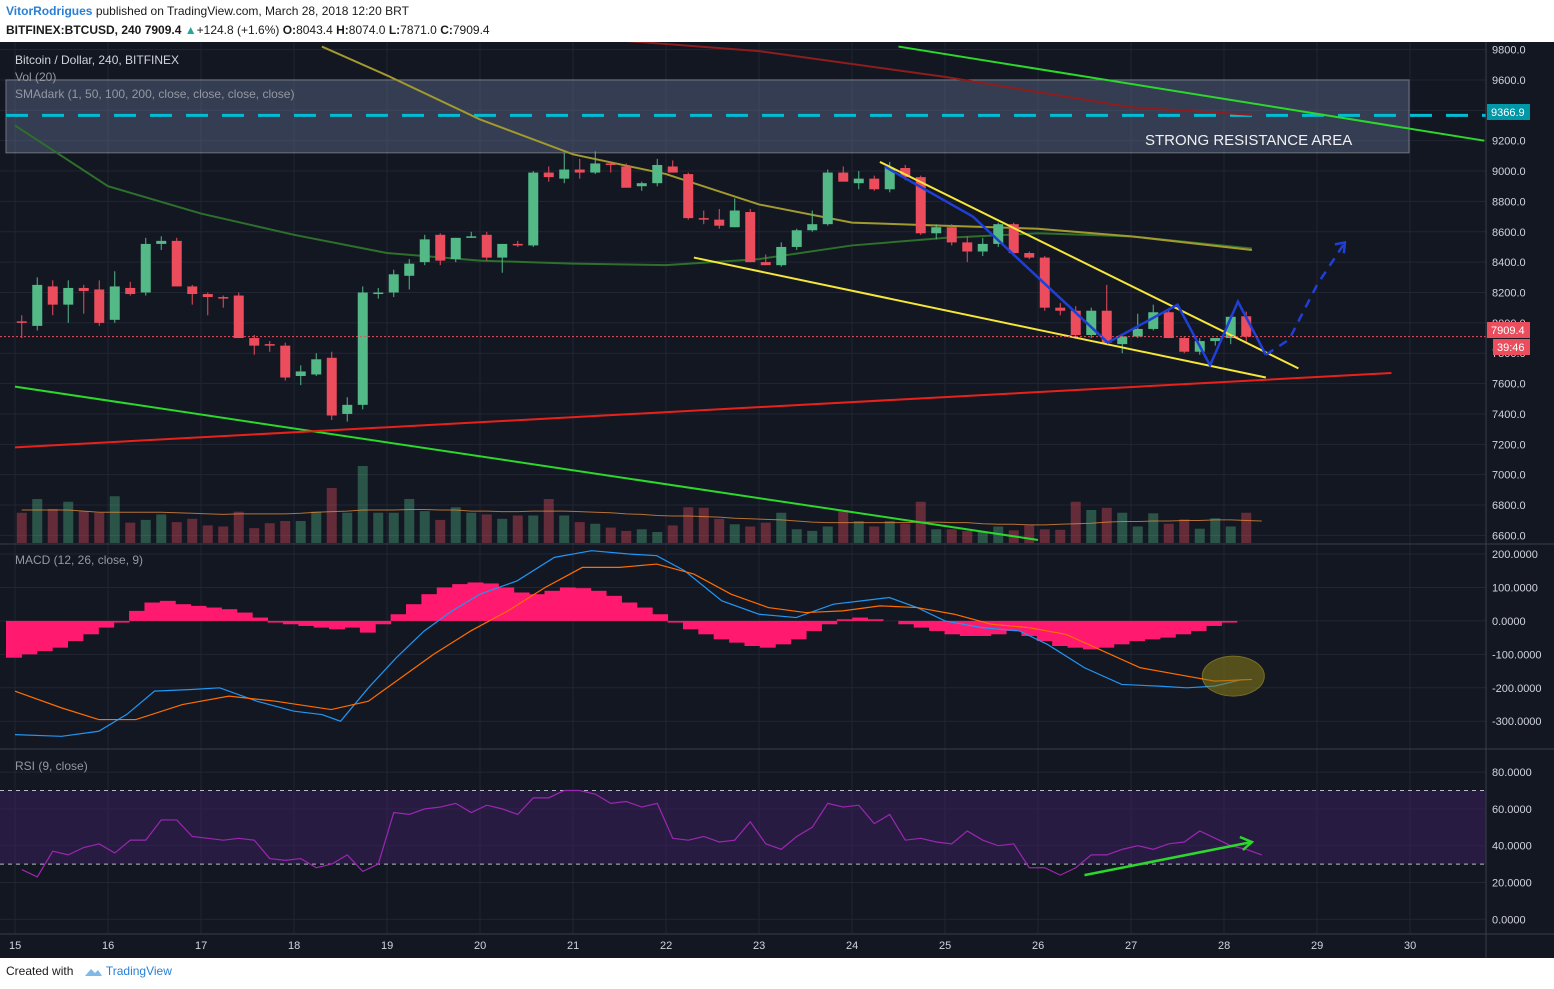 The width and height of the screenshot is (1554, 989). I want to click on price-tick-label: 9600.0, so click(1509, 81).